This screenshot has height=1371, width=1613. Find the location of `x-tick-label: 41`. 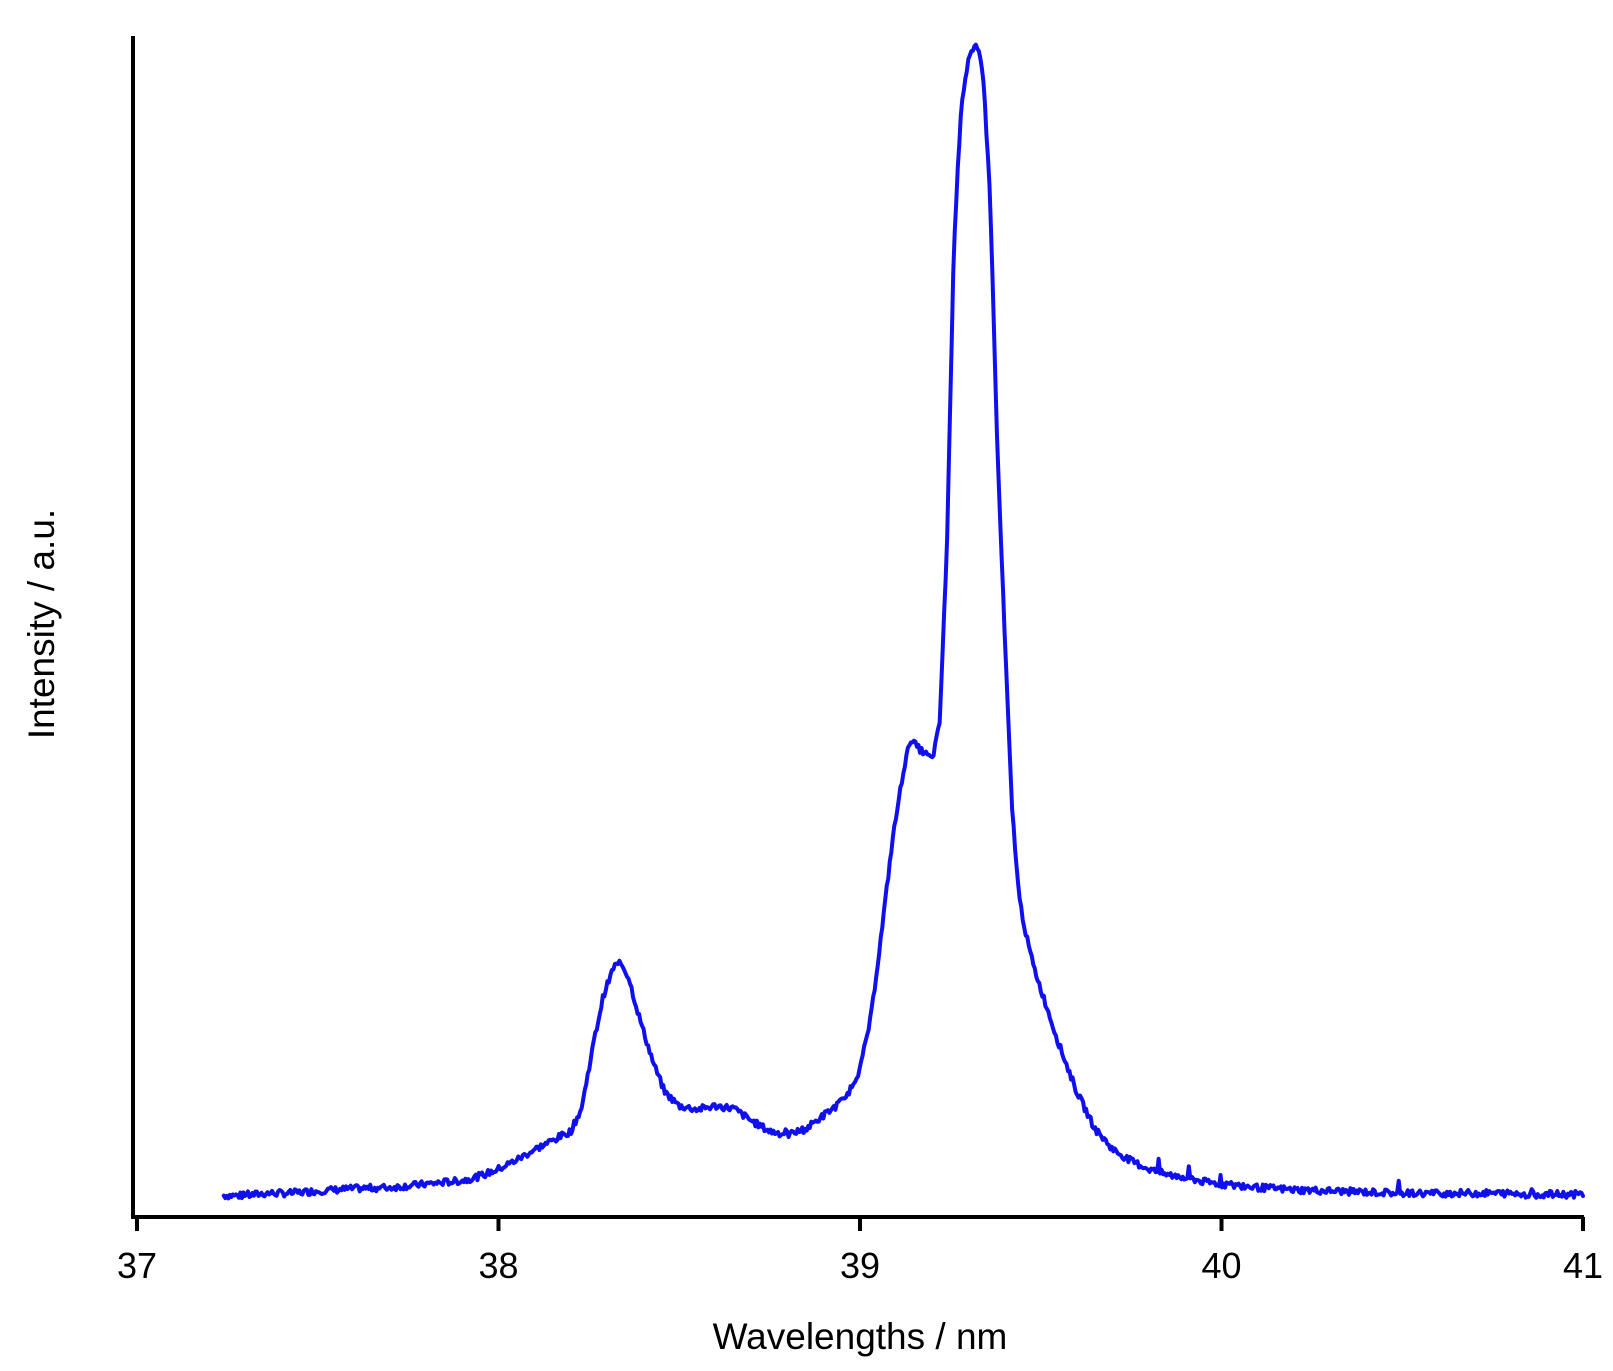

x-tick-label: 41 is located at coordinates (1583, 1265).